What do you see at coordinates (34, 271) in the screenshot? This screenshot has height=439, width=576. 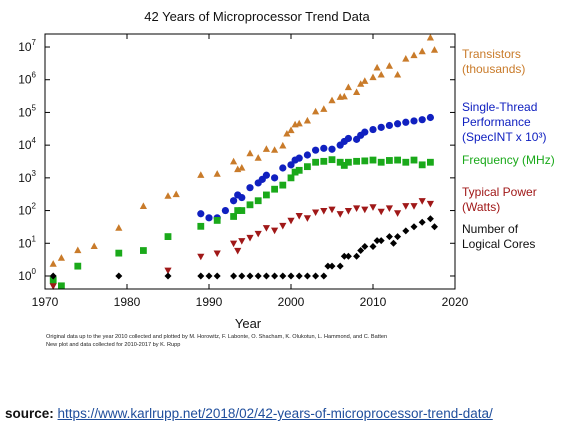 I see `y-tick-exponent: 0` at bounding box center [34, 271].